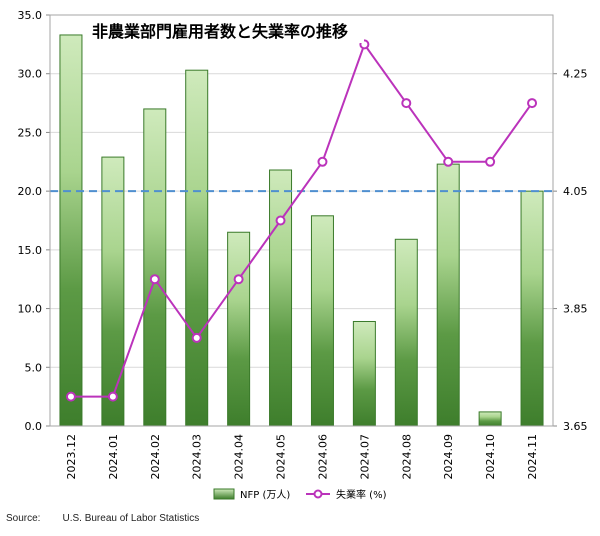 This screenshot has width=600, height=536. I want to click on title-layer: 非農業部門雇用者数と失業率の推移, so click(224, 30).